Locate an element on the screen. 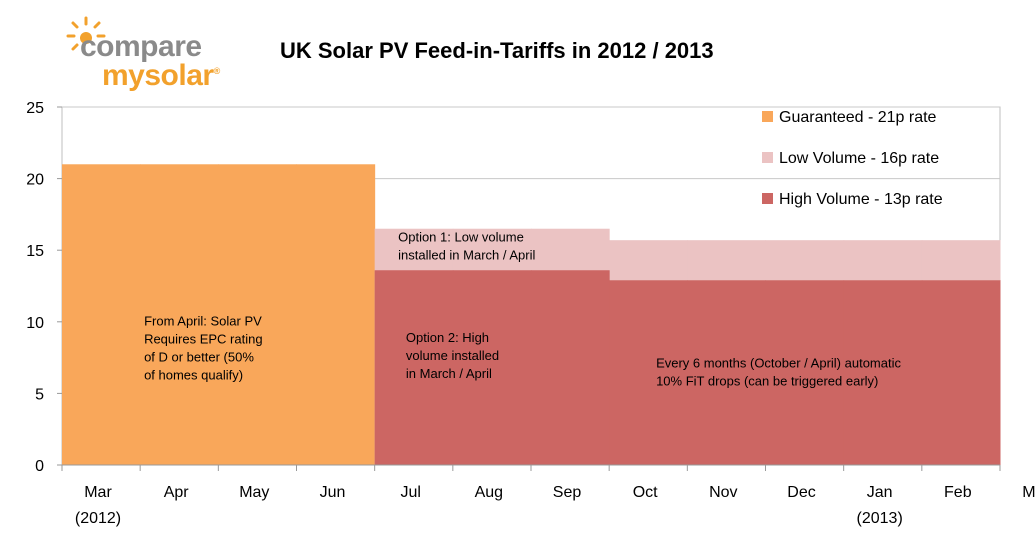 This screenshot has width=1035, height=548. annotation-line: Option 1: Low volume is located at coordinates (461, 237).